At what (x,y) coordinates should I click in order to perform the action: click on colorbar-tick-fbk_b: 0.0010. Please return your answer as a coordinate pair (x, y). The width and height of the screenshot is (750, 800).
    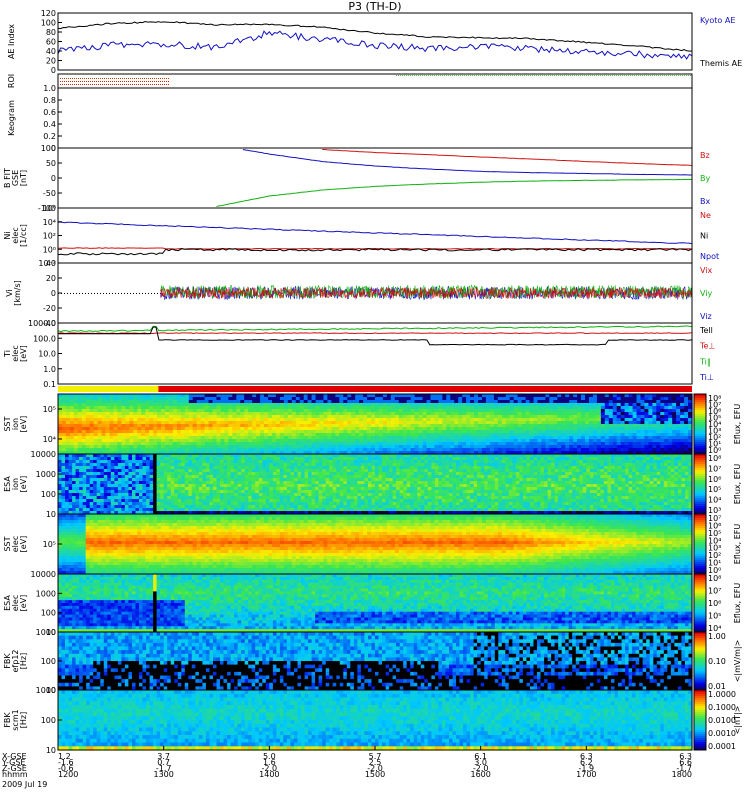
    Looking at the image, I should click on (722, 733).